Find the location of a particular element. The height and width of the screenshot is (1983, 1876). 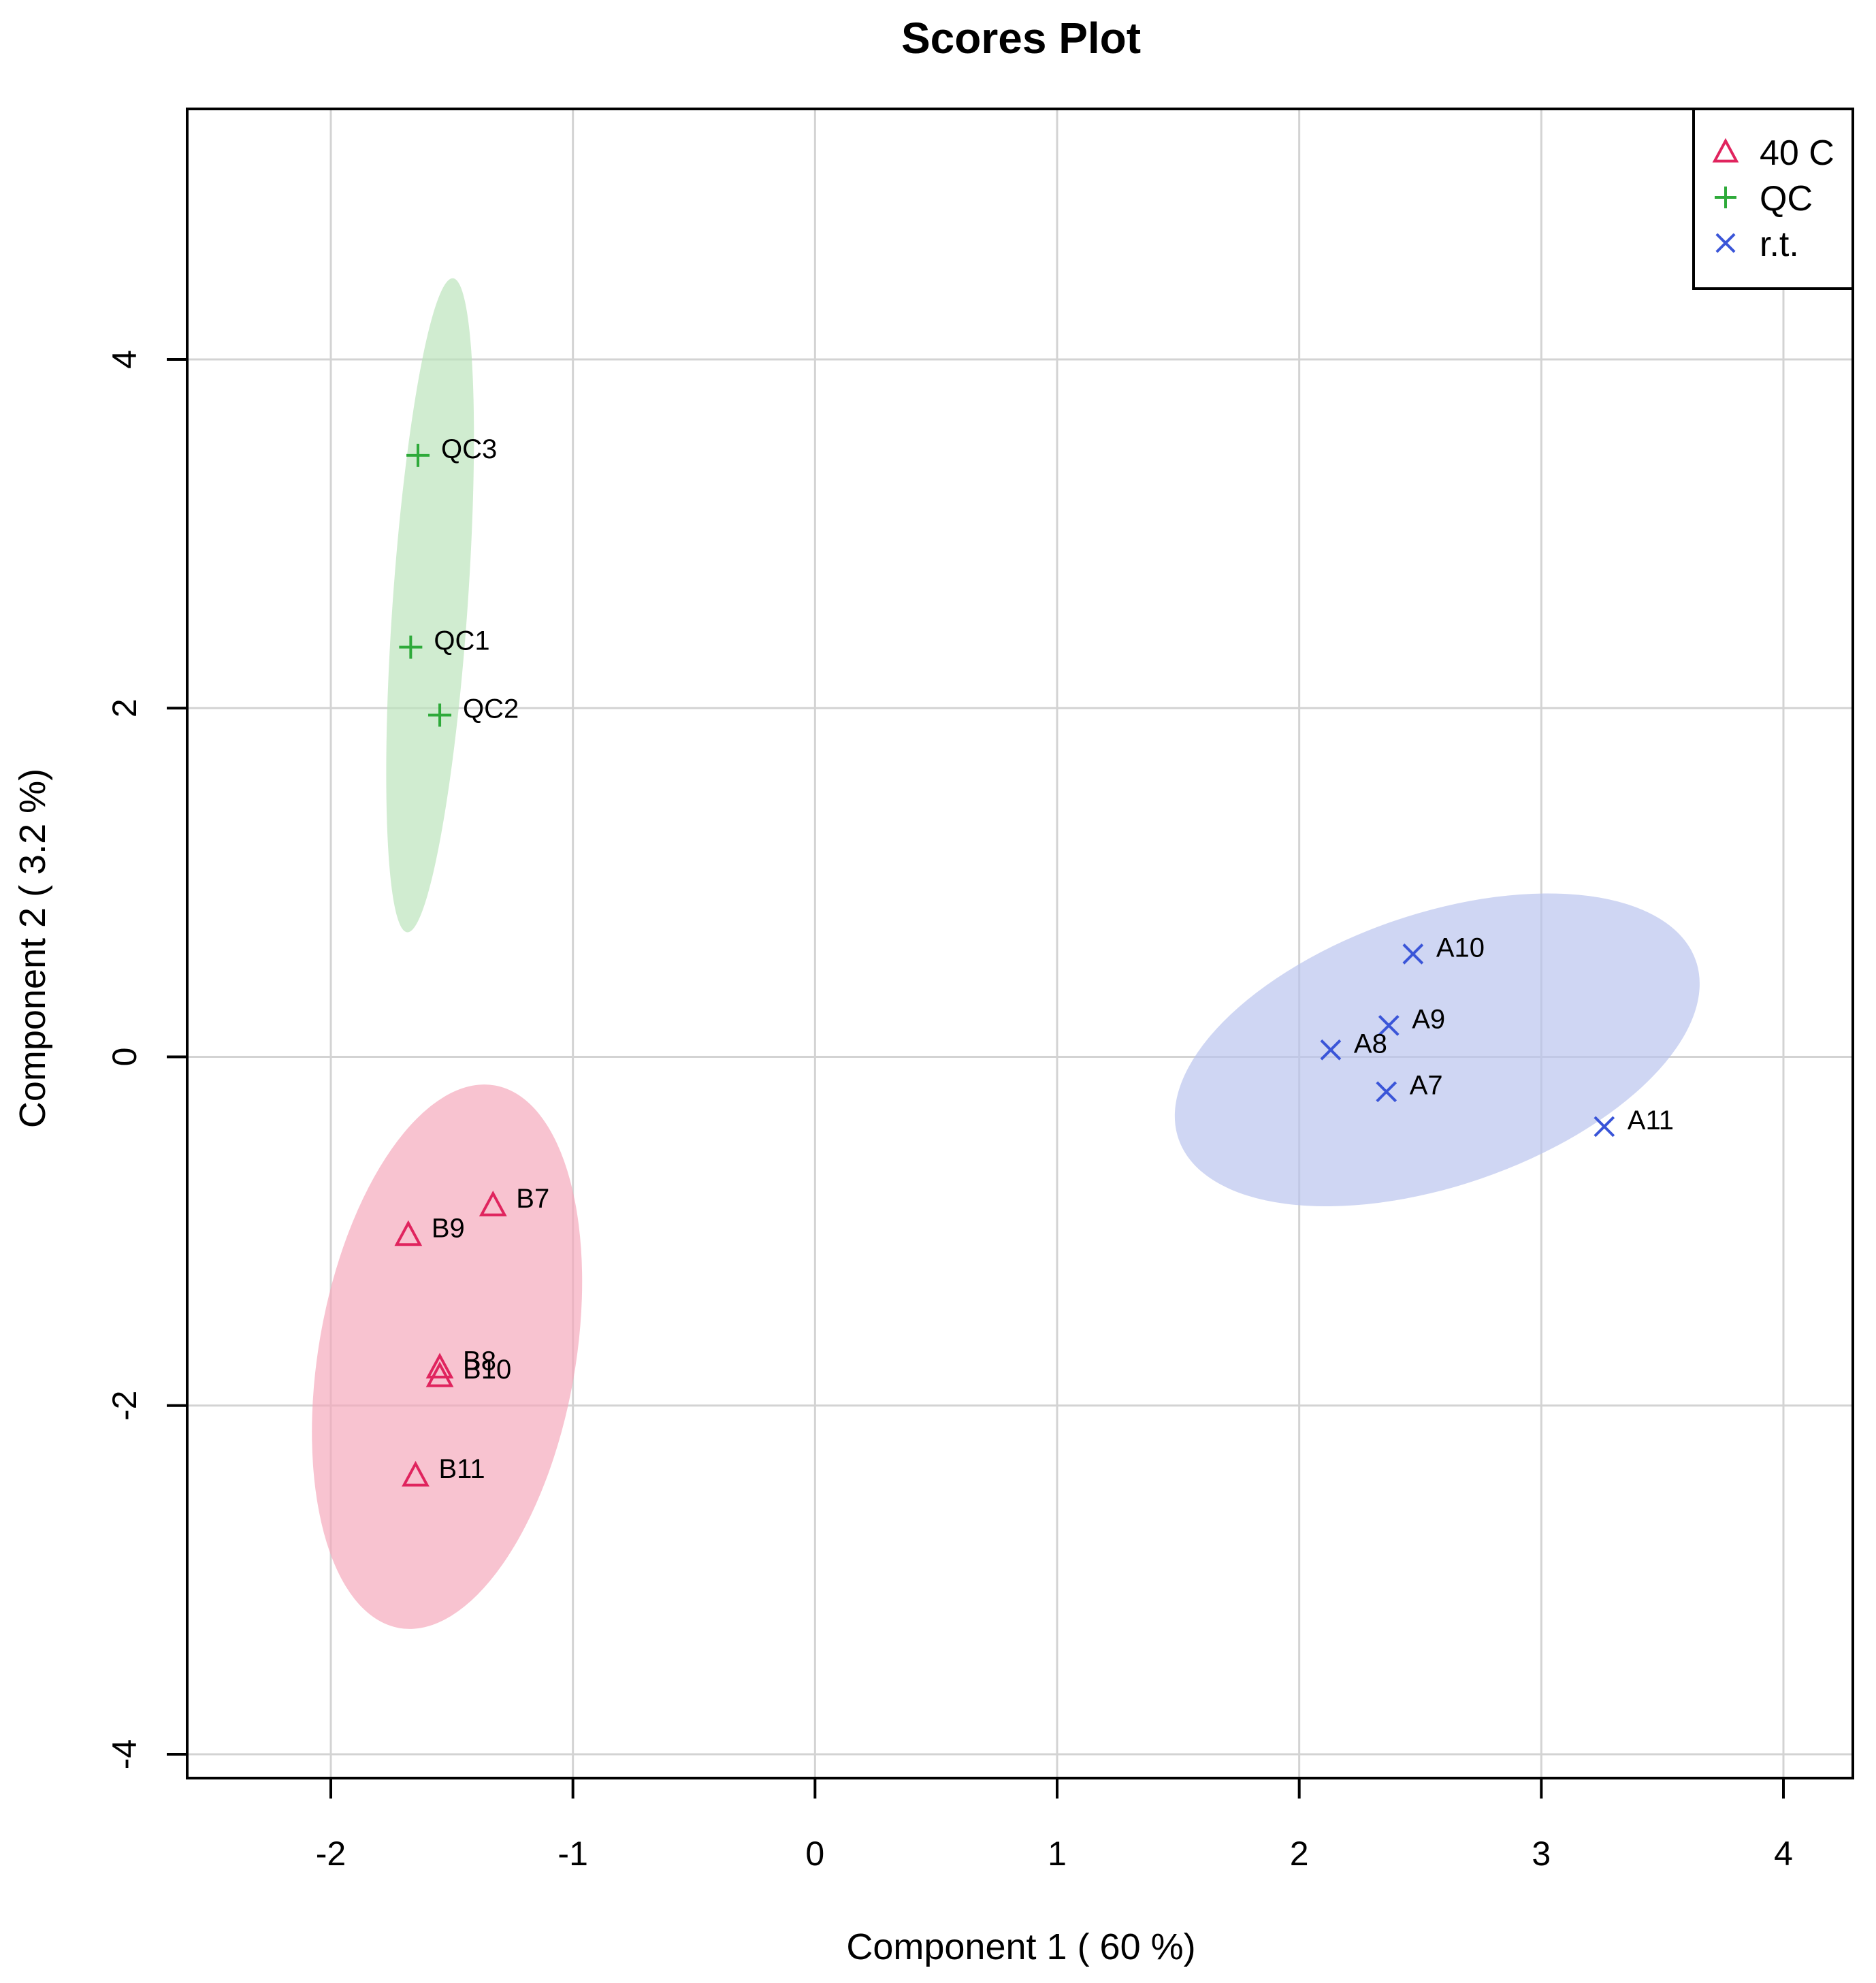

x-tick-label: 2 is located at coordinates (1299, 1854).